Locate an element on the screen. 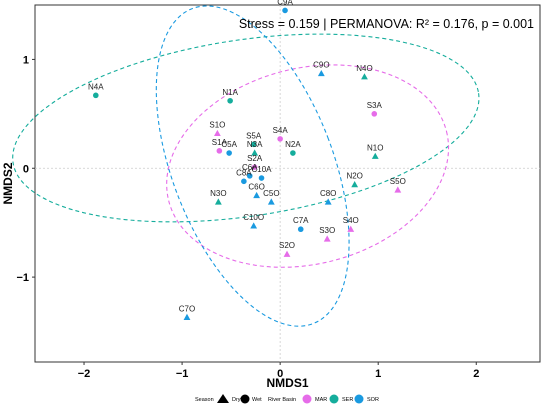 This screenshot has width=550, height=408. point-n3a is located at coordinates (255, 152).